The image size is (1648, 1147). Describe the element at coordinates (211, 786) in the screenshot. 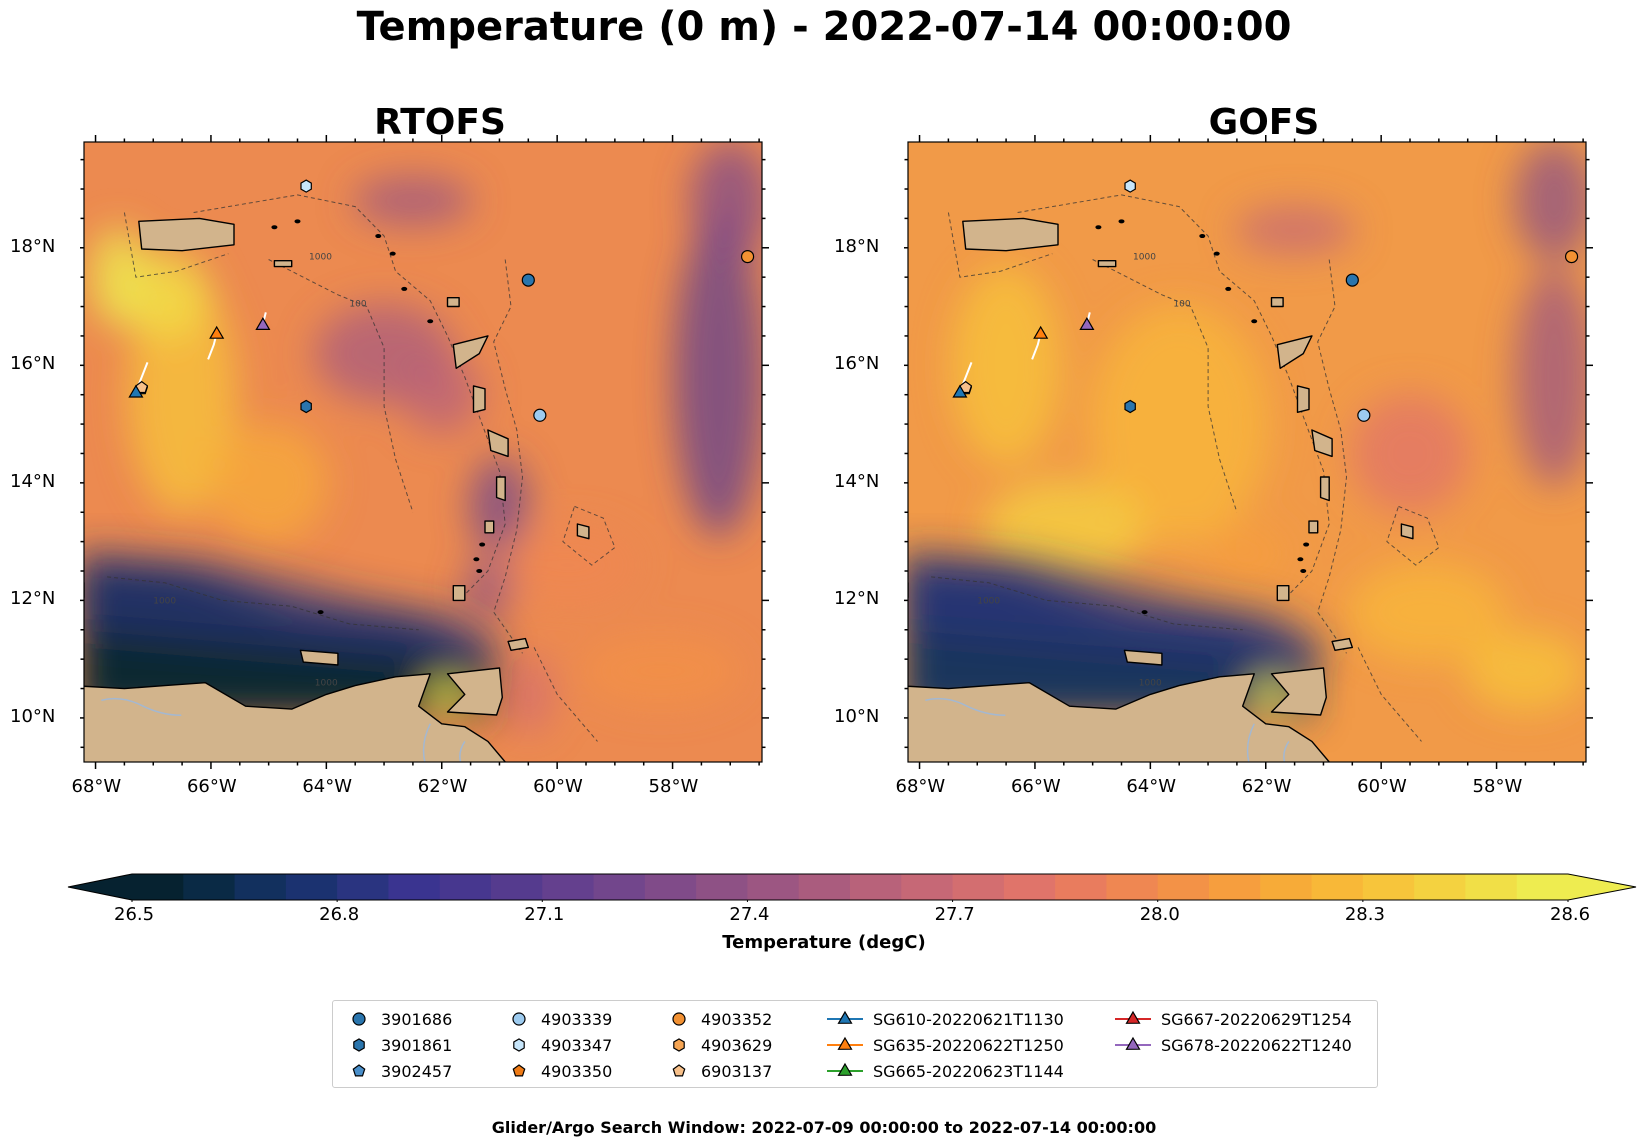

I see `lon-tick-label: 66°W` at that location.